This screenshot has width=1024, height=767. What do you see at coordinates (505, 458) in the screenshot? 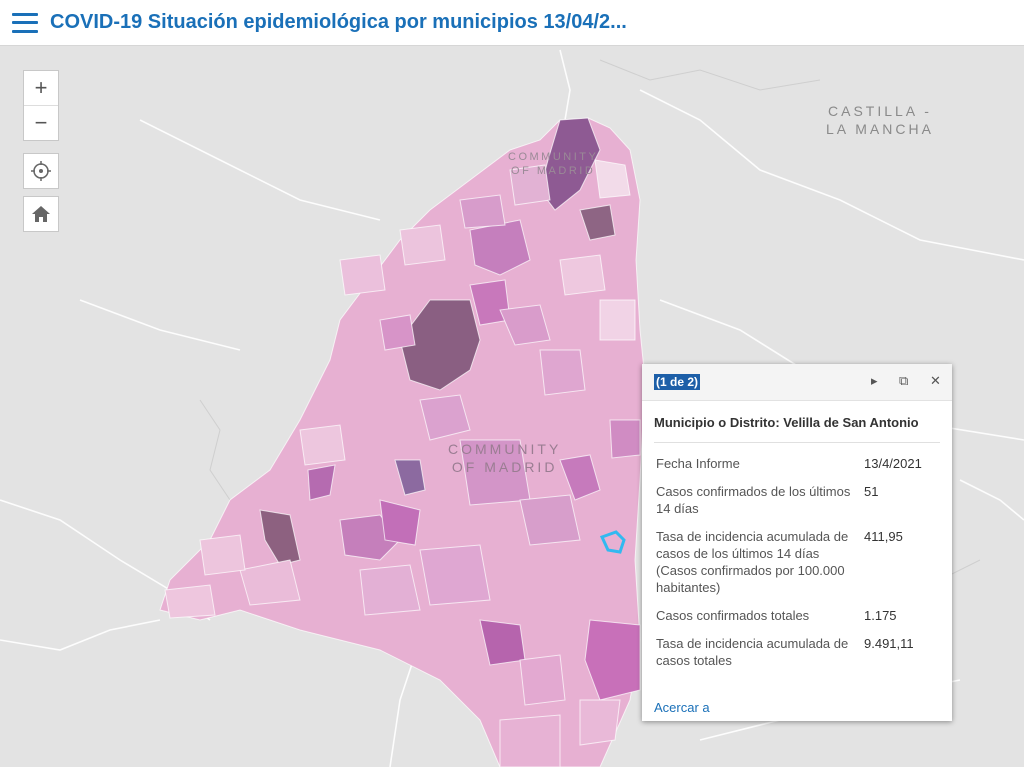
I see `region-label-madrid: COMMUNITY OF MADRID` at bounding box center [505, 458].